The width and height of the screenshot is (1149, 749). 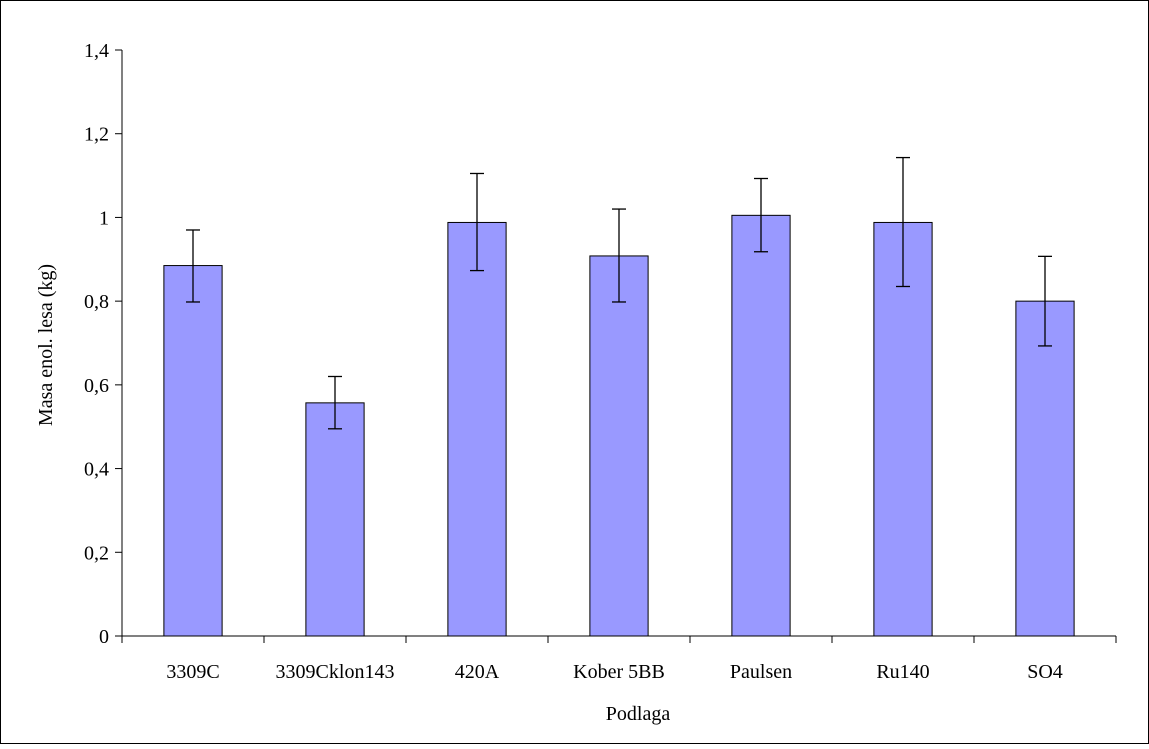 What do you see at coordinates (477, 672) in the screenshot?
I see `x-tick-label: 420A` at bounding box center [477, 672].